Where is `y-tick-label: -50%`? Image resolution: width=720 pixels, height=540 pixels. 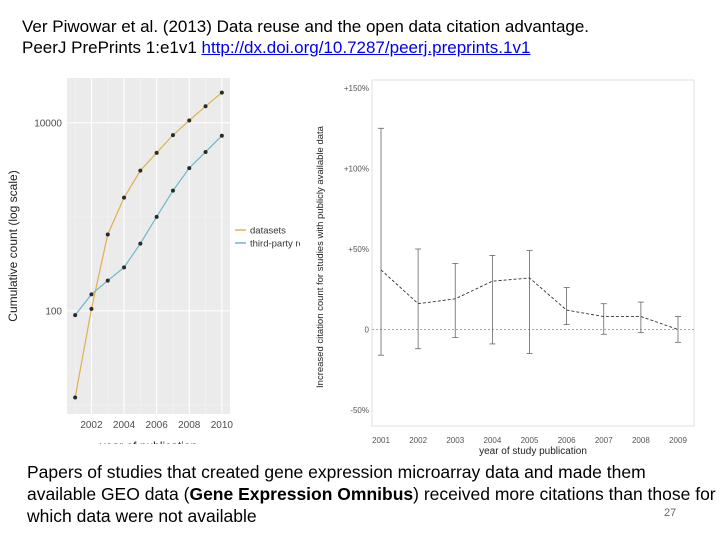 y-tick-label: -50% is located at coordinates (359, 410).